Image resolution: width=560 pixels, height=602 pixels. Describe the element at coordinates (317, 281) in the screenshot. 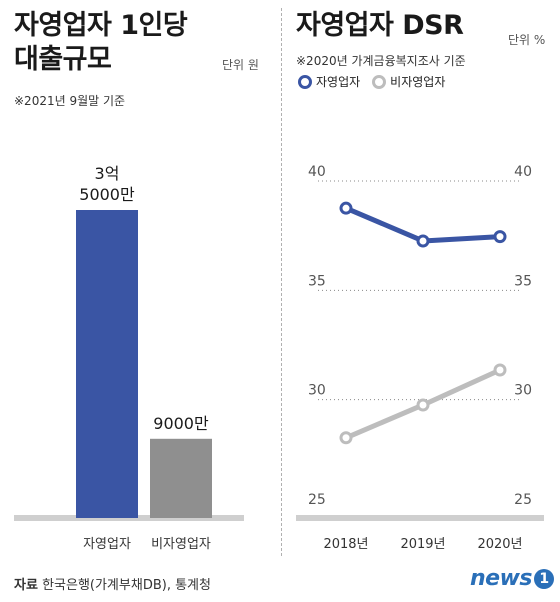

I see `y-tick-left: 35` at that location.